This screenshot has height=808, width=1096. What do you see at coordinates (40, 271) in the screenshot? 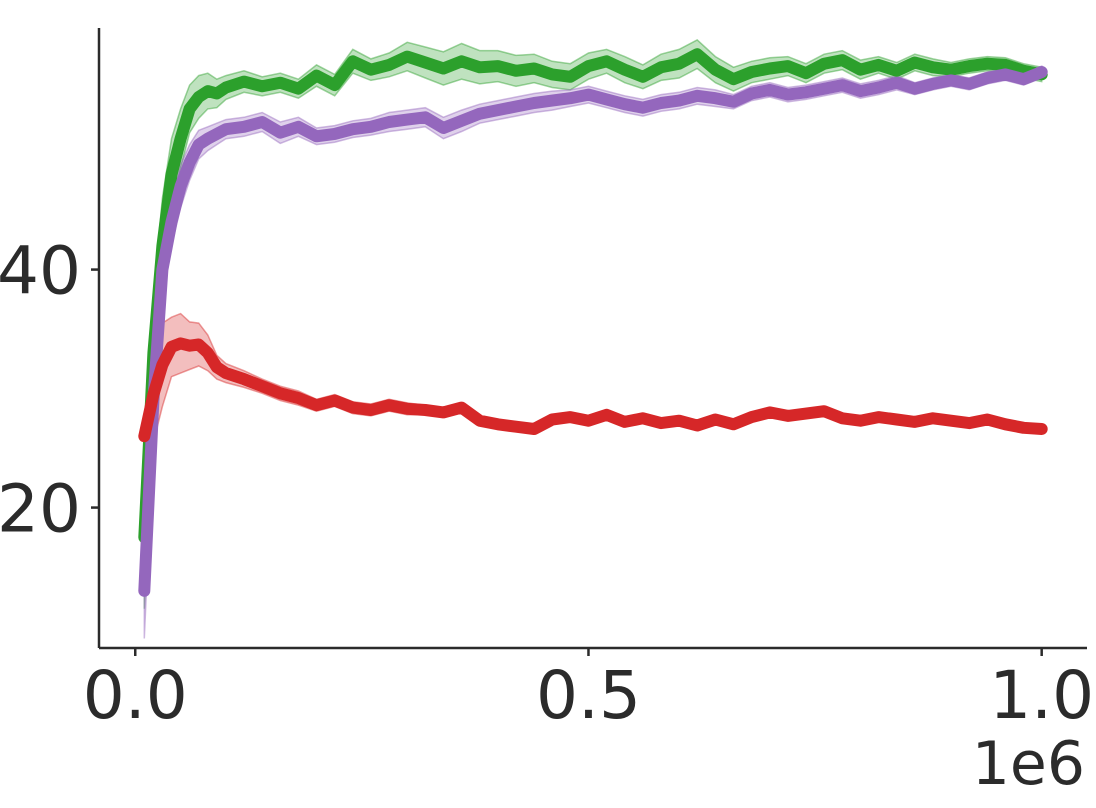
I see `y-tick-label: 40` at bounding box center [40, 271].